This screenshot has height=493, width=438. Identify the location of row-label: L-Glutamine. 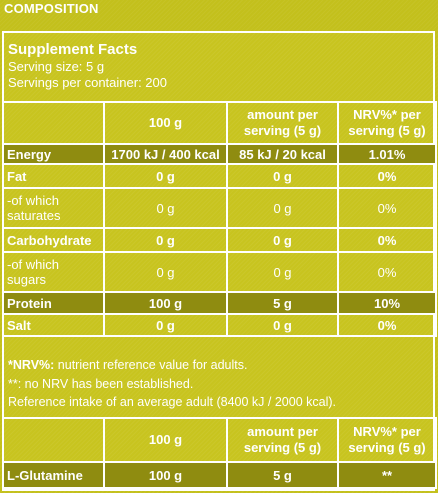
(53, 475).